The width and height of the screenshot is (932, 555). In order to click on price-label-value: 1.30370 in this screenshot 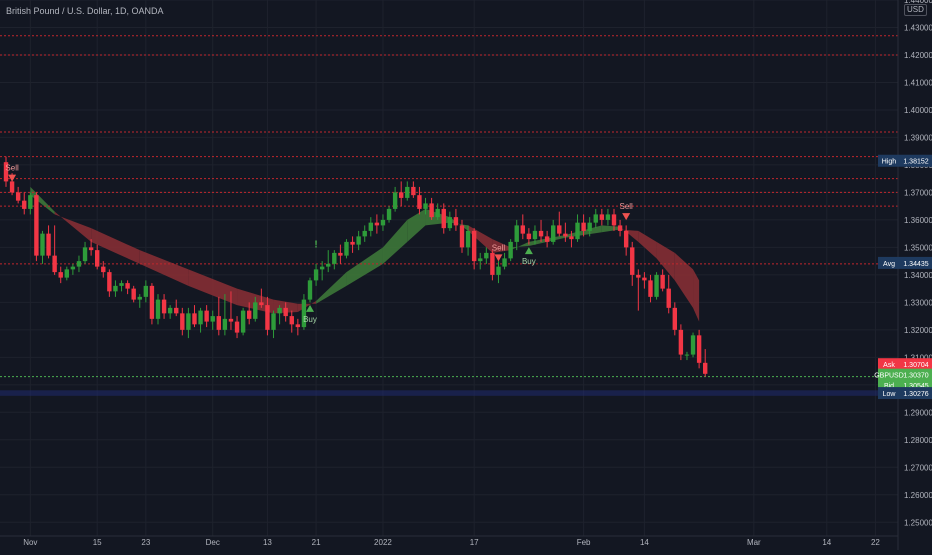, I will do `click(915, 376)`.